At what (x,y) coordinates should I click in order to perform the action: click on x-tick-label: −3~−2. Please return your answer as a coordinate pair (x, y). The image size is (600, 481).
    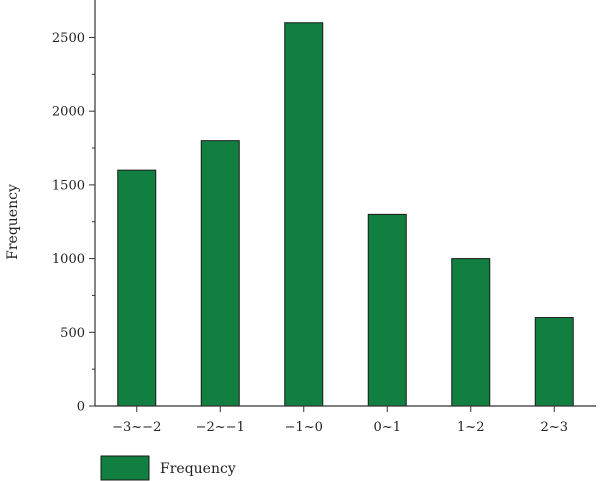
    Looking at the image, I should click on (136, 427).